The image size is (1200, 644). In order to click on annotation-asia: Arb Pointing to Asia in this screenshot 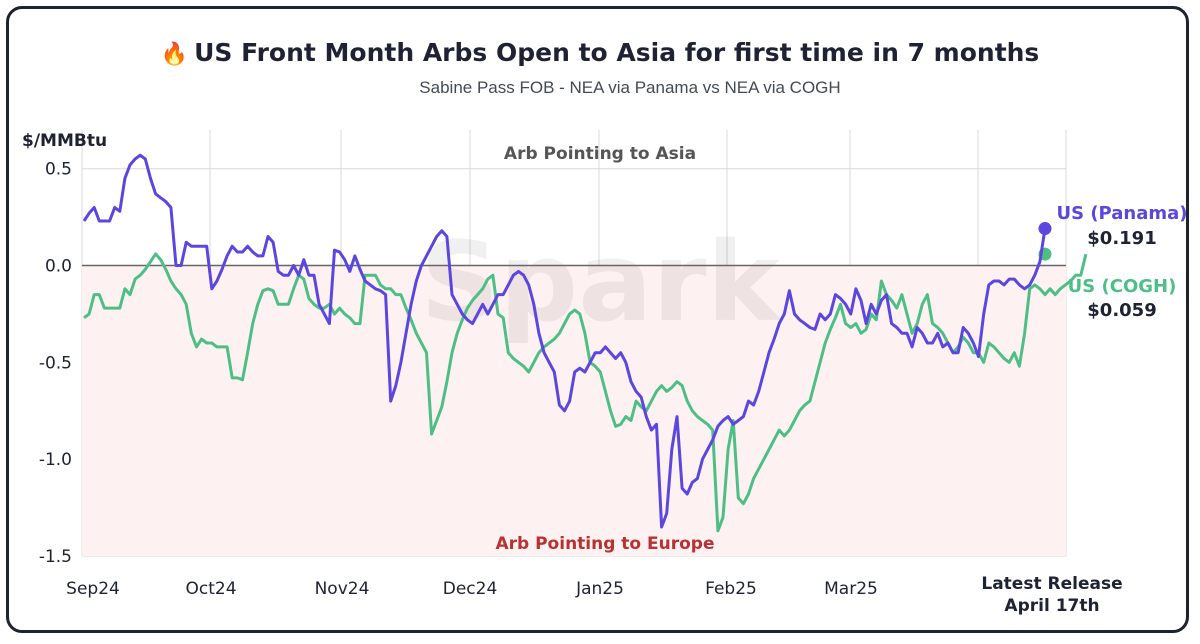, I will do `click(600, 154)`.